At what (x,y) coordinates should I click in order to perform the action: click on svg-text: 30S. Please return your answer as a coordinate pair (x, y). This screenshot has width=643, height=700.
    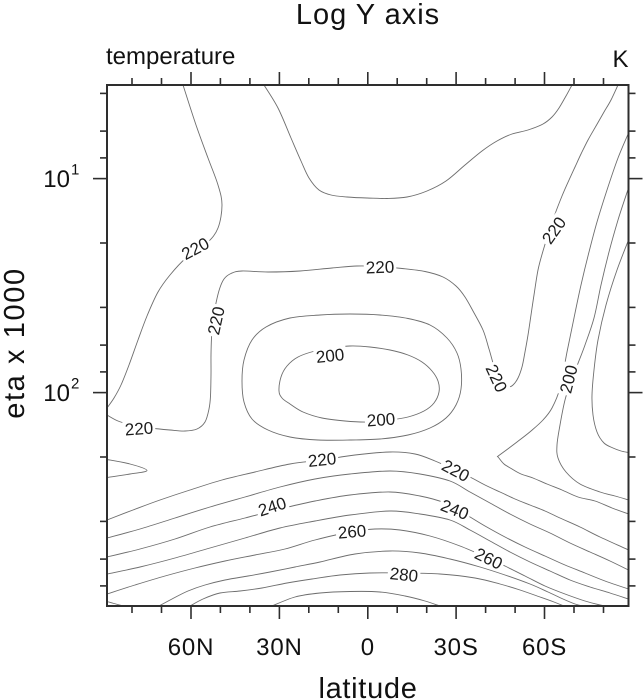
    Looking at the image, I should click on (456, 647).